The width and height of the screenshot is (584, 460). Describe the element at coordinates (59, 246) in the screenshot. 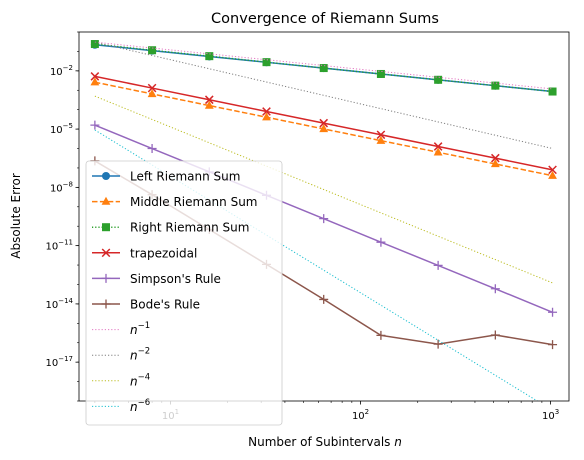

I see `y-tick-label: 10⁻¹¹` at that location.